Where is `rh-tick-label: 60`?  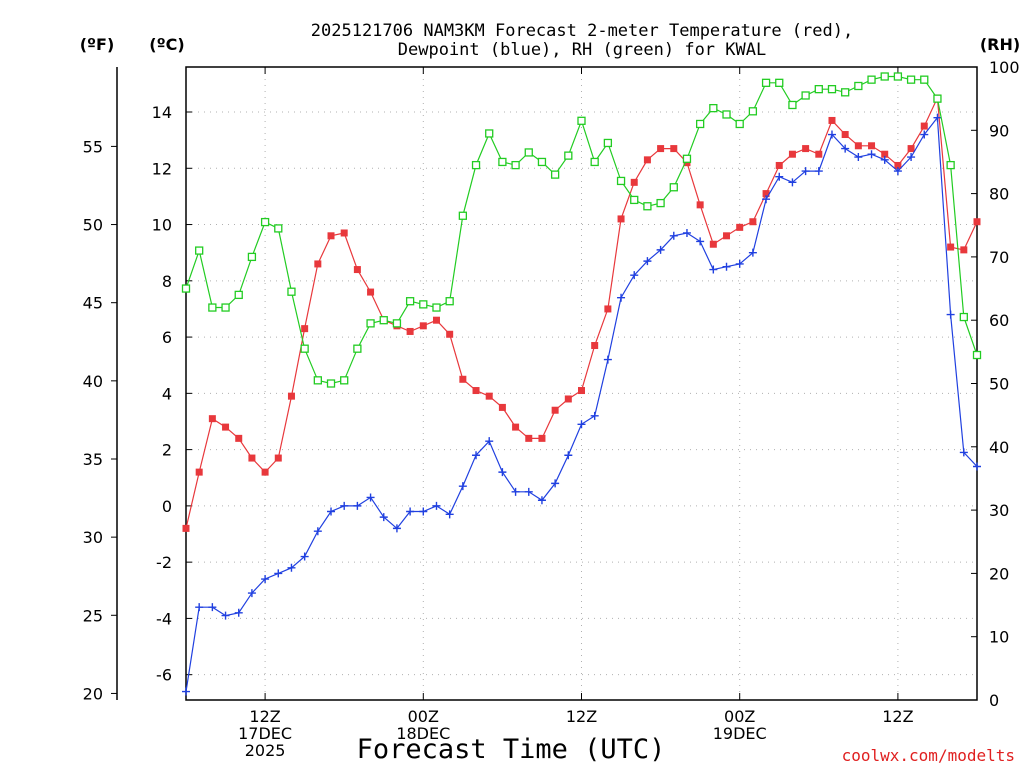
rh-tick-label: 60 is located at coordinates (999, 320).